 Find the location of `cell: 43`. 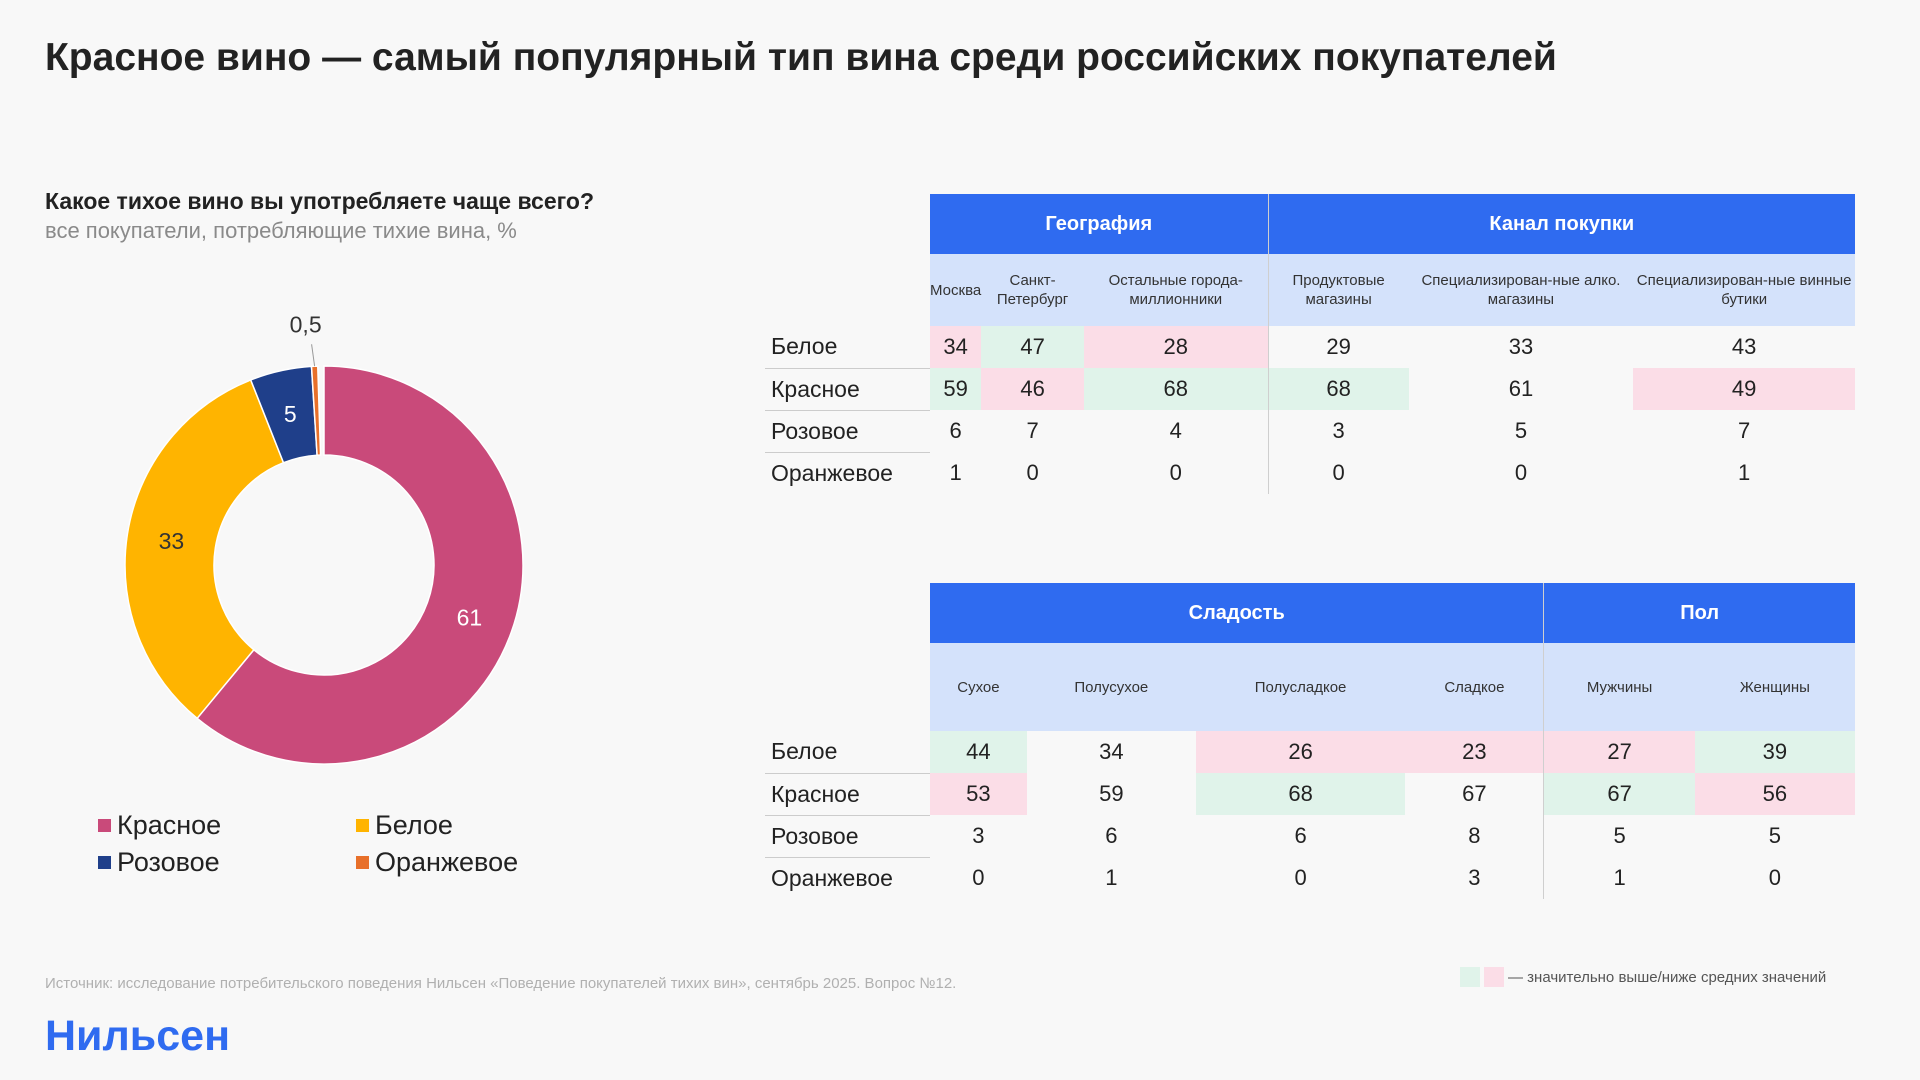

cell: 43 is located at coordinates (1744, 346).